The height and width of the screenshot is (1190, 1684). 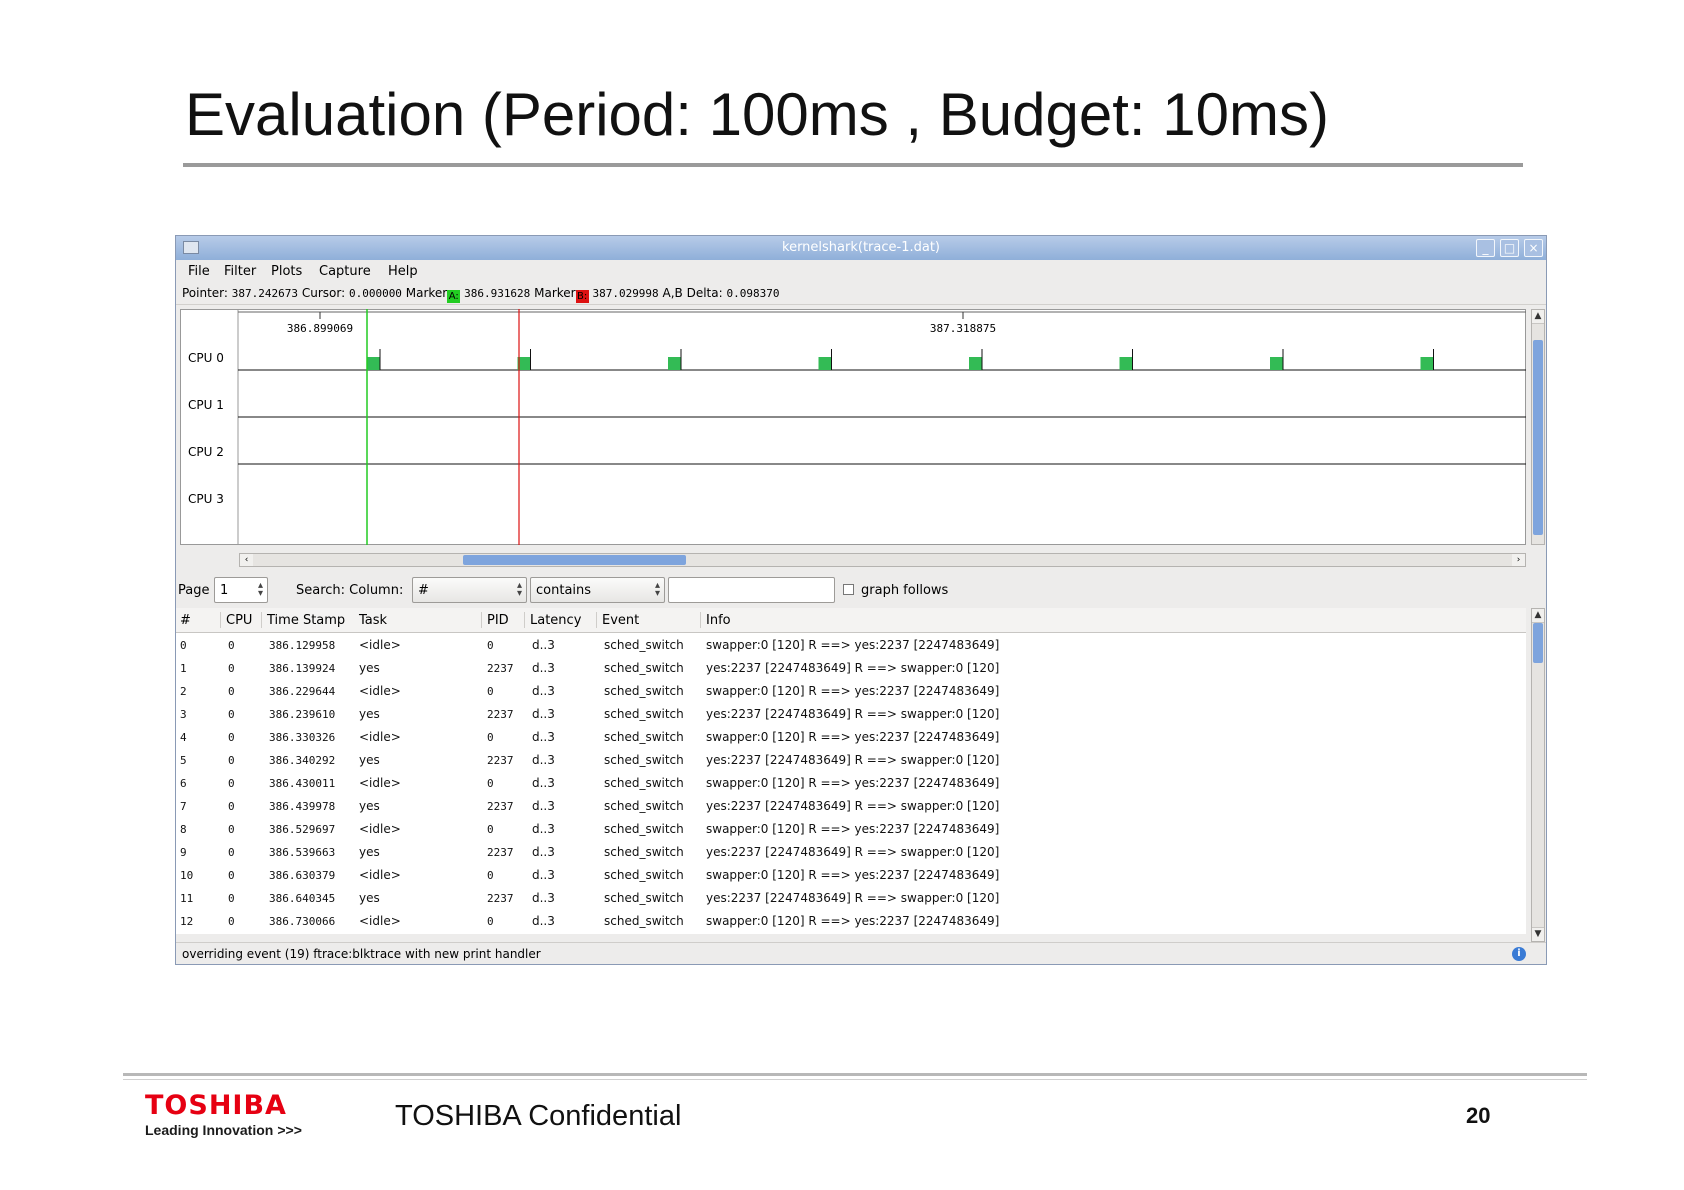 I want to click on cursor-label: Cursor:, so click(x=323, y=293).